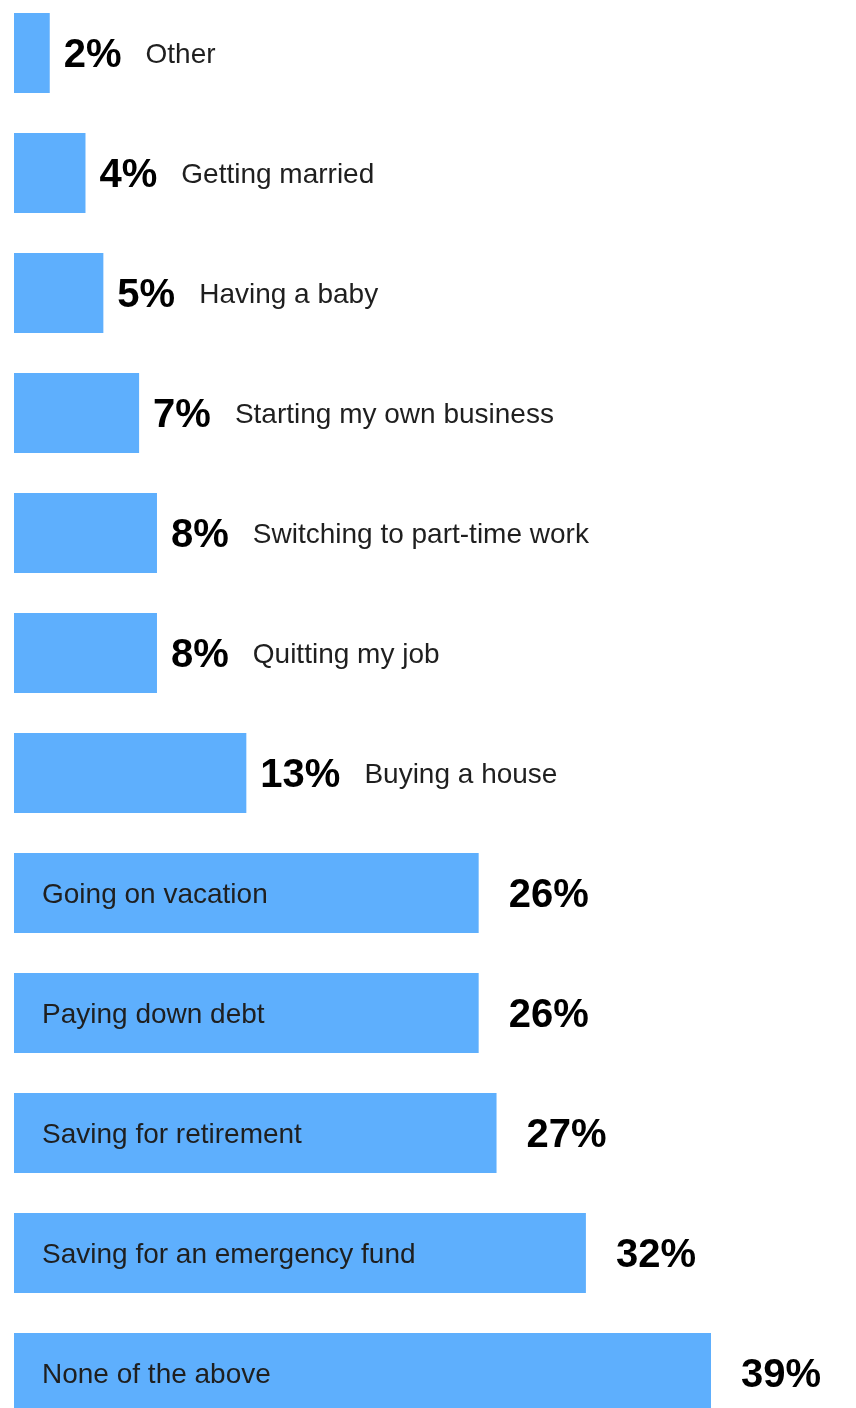 The width and height of the screenshot is (856, 1408). Describe the element at coordinates (156, 1373) in the screenshot. I see `y-tick-label: None of the above` at that location.